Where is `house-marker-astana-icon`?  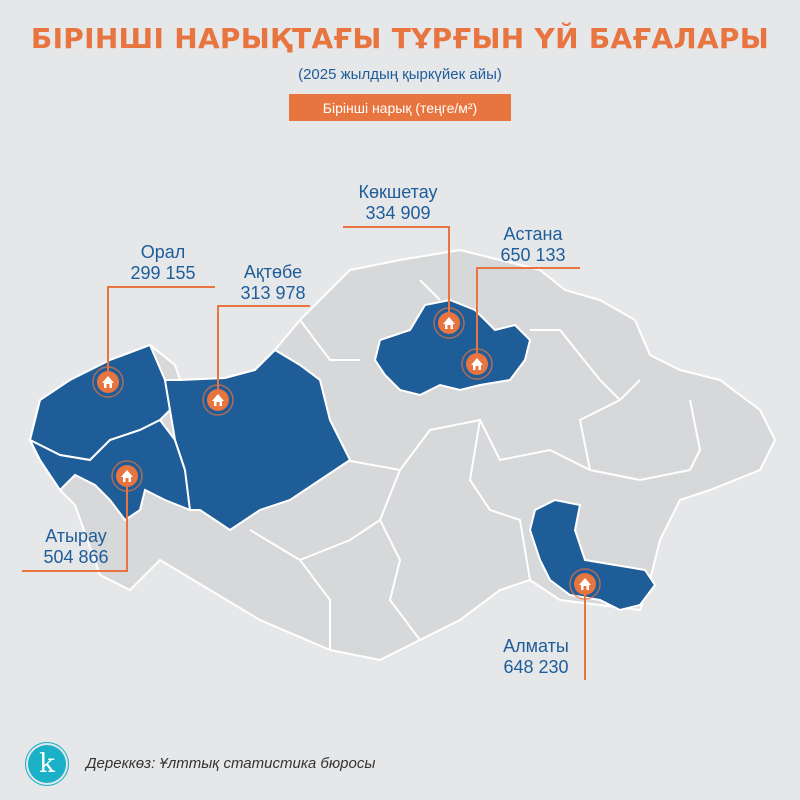
house-marker-astana-icon is located at coordinates (477, 364).